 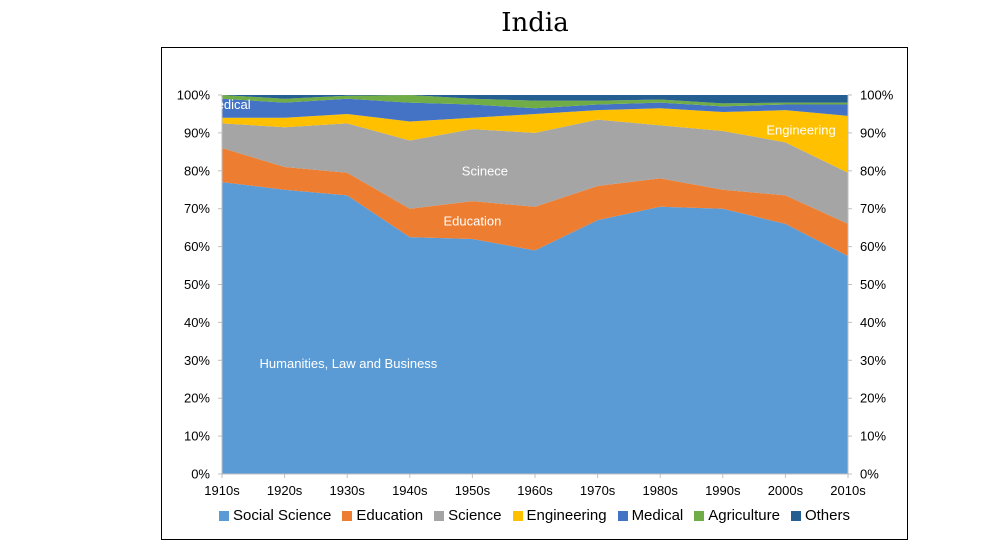 I want to click on y-tick-label-right: 70%, so click(x=873, y=208).